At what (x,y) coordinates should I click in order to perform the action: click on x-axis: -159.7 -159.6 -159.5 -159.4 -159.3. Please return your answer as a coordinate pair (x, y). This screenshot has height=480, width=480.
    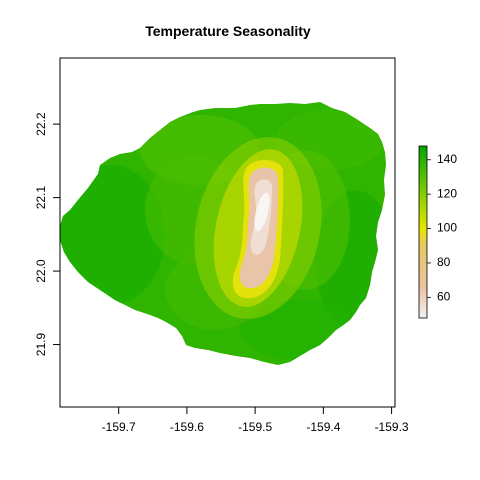
    Looking at the image, I should click on (255, 420).